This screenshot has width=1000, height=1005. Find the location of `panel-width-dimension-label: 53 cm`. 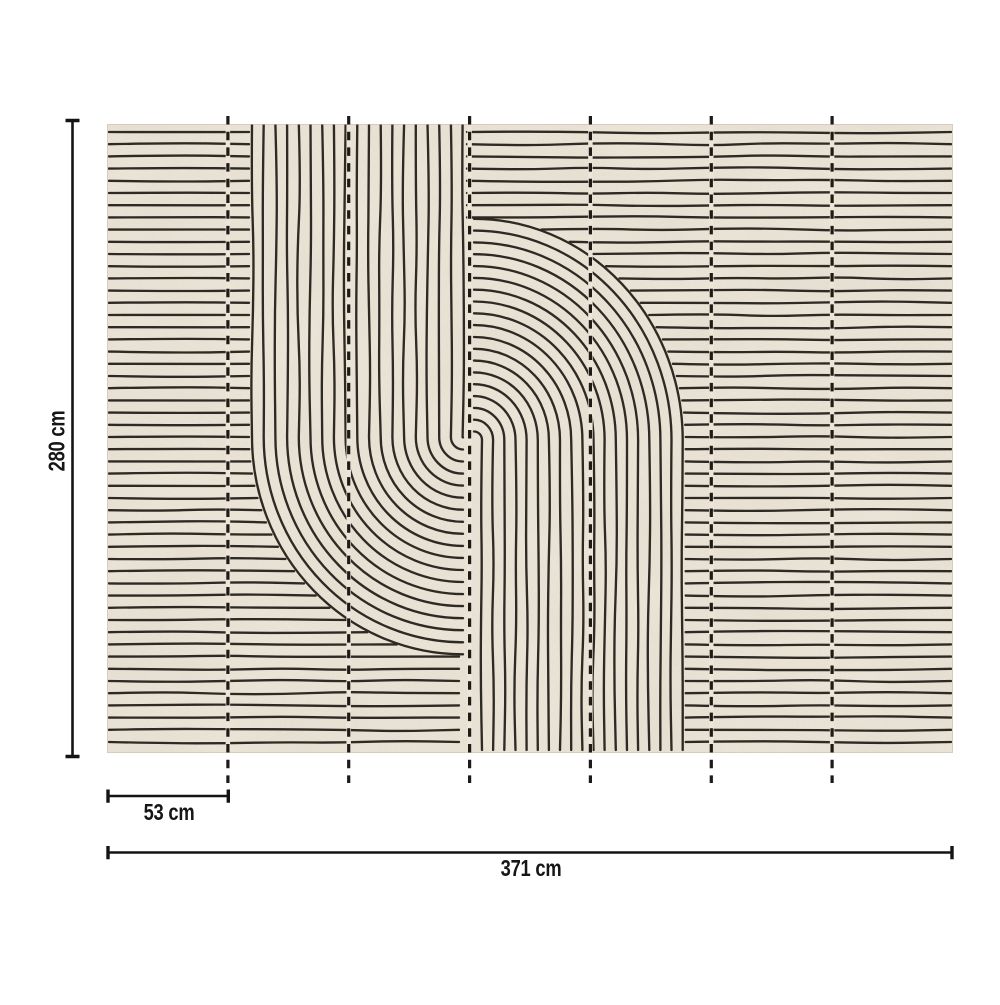

panel-width-dimension-label: 53 cm is located at coordinates (169, 812).